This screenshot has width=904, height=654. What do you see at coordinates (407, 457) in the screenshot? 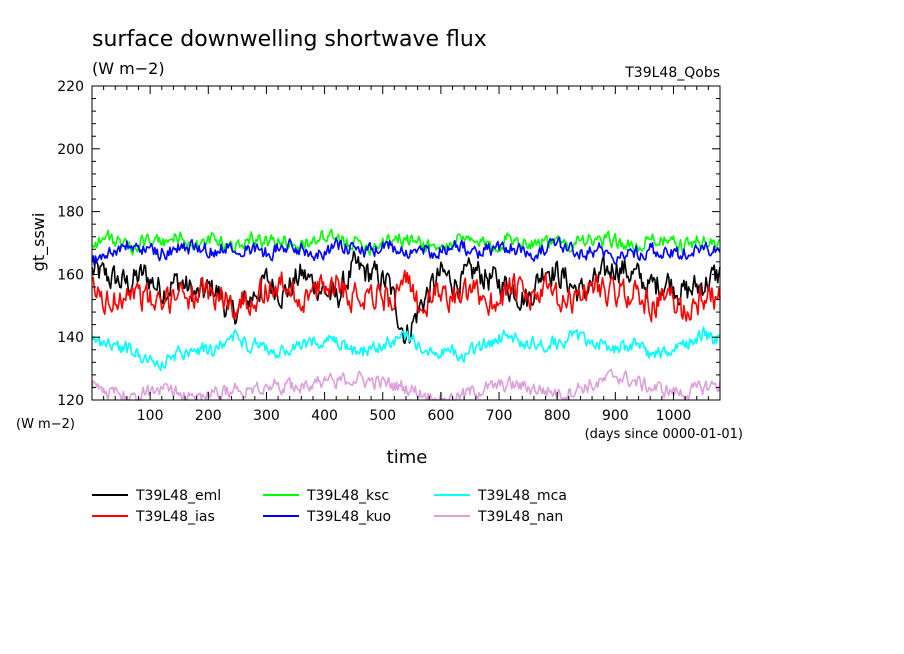
I see `x-axis-label: time` at bounding box center [407, 457].